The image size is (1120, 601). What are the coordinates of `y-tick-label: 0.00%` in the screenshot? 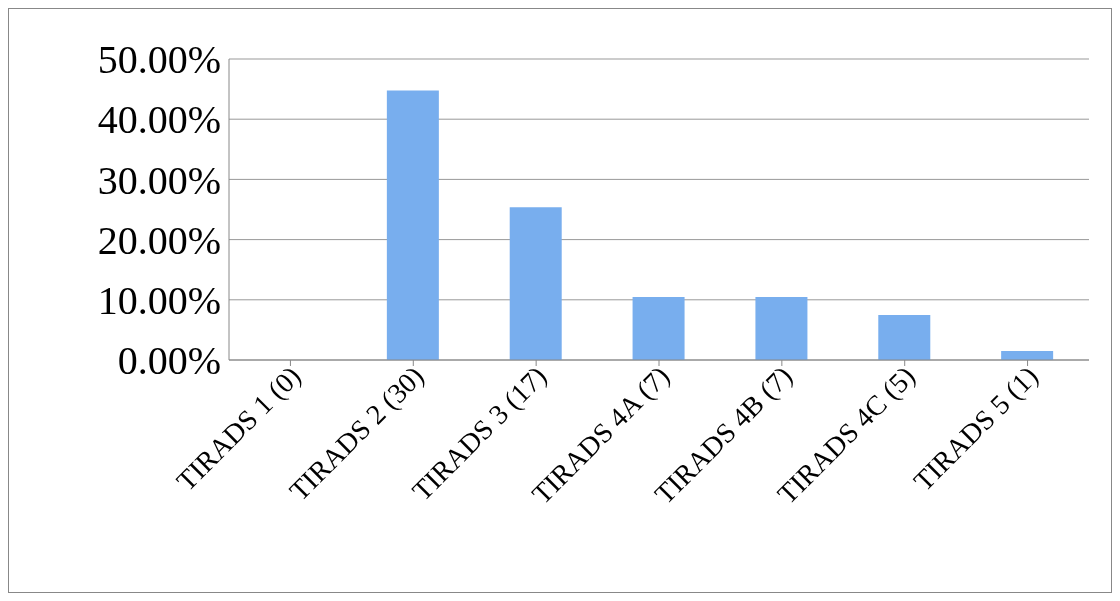 It's located at (169, 361).